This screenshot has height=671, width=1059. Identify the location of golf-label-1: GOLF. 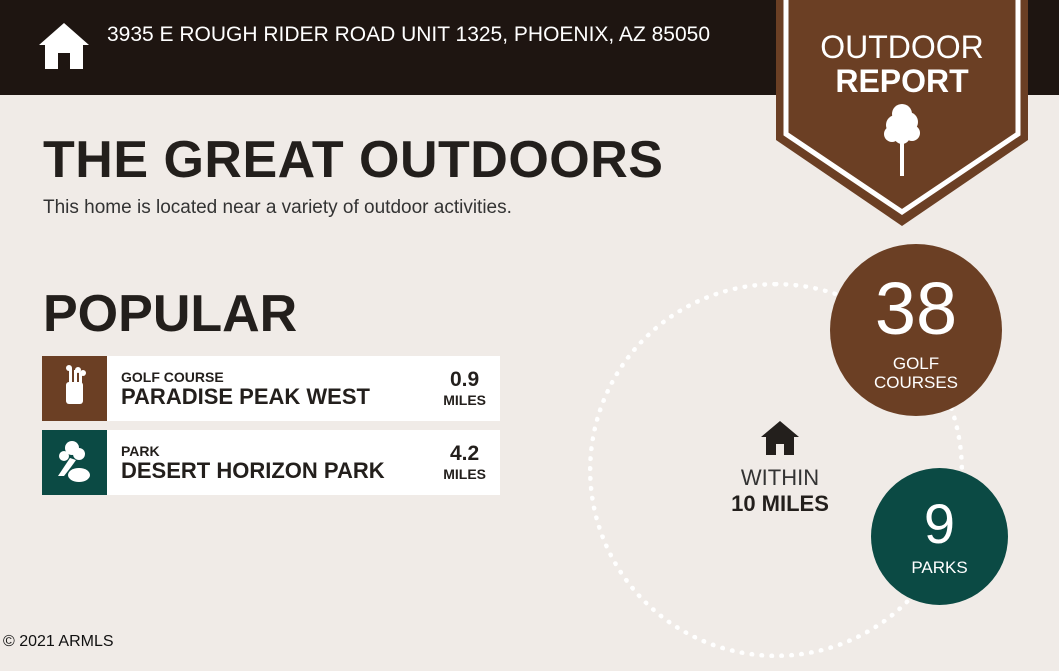
(916, 363).